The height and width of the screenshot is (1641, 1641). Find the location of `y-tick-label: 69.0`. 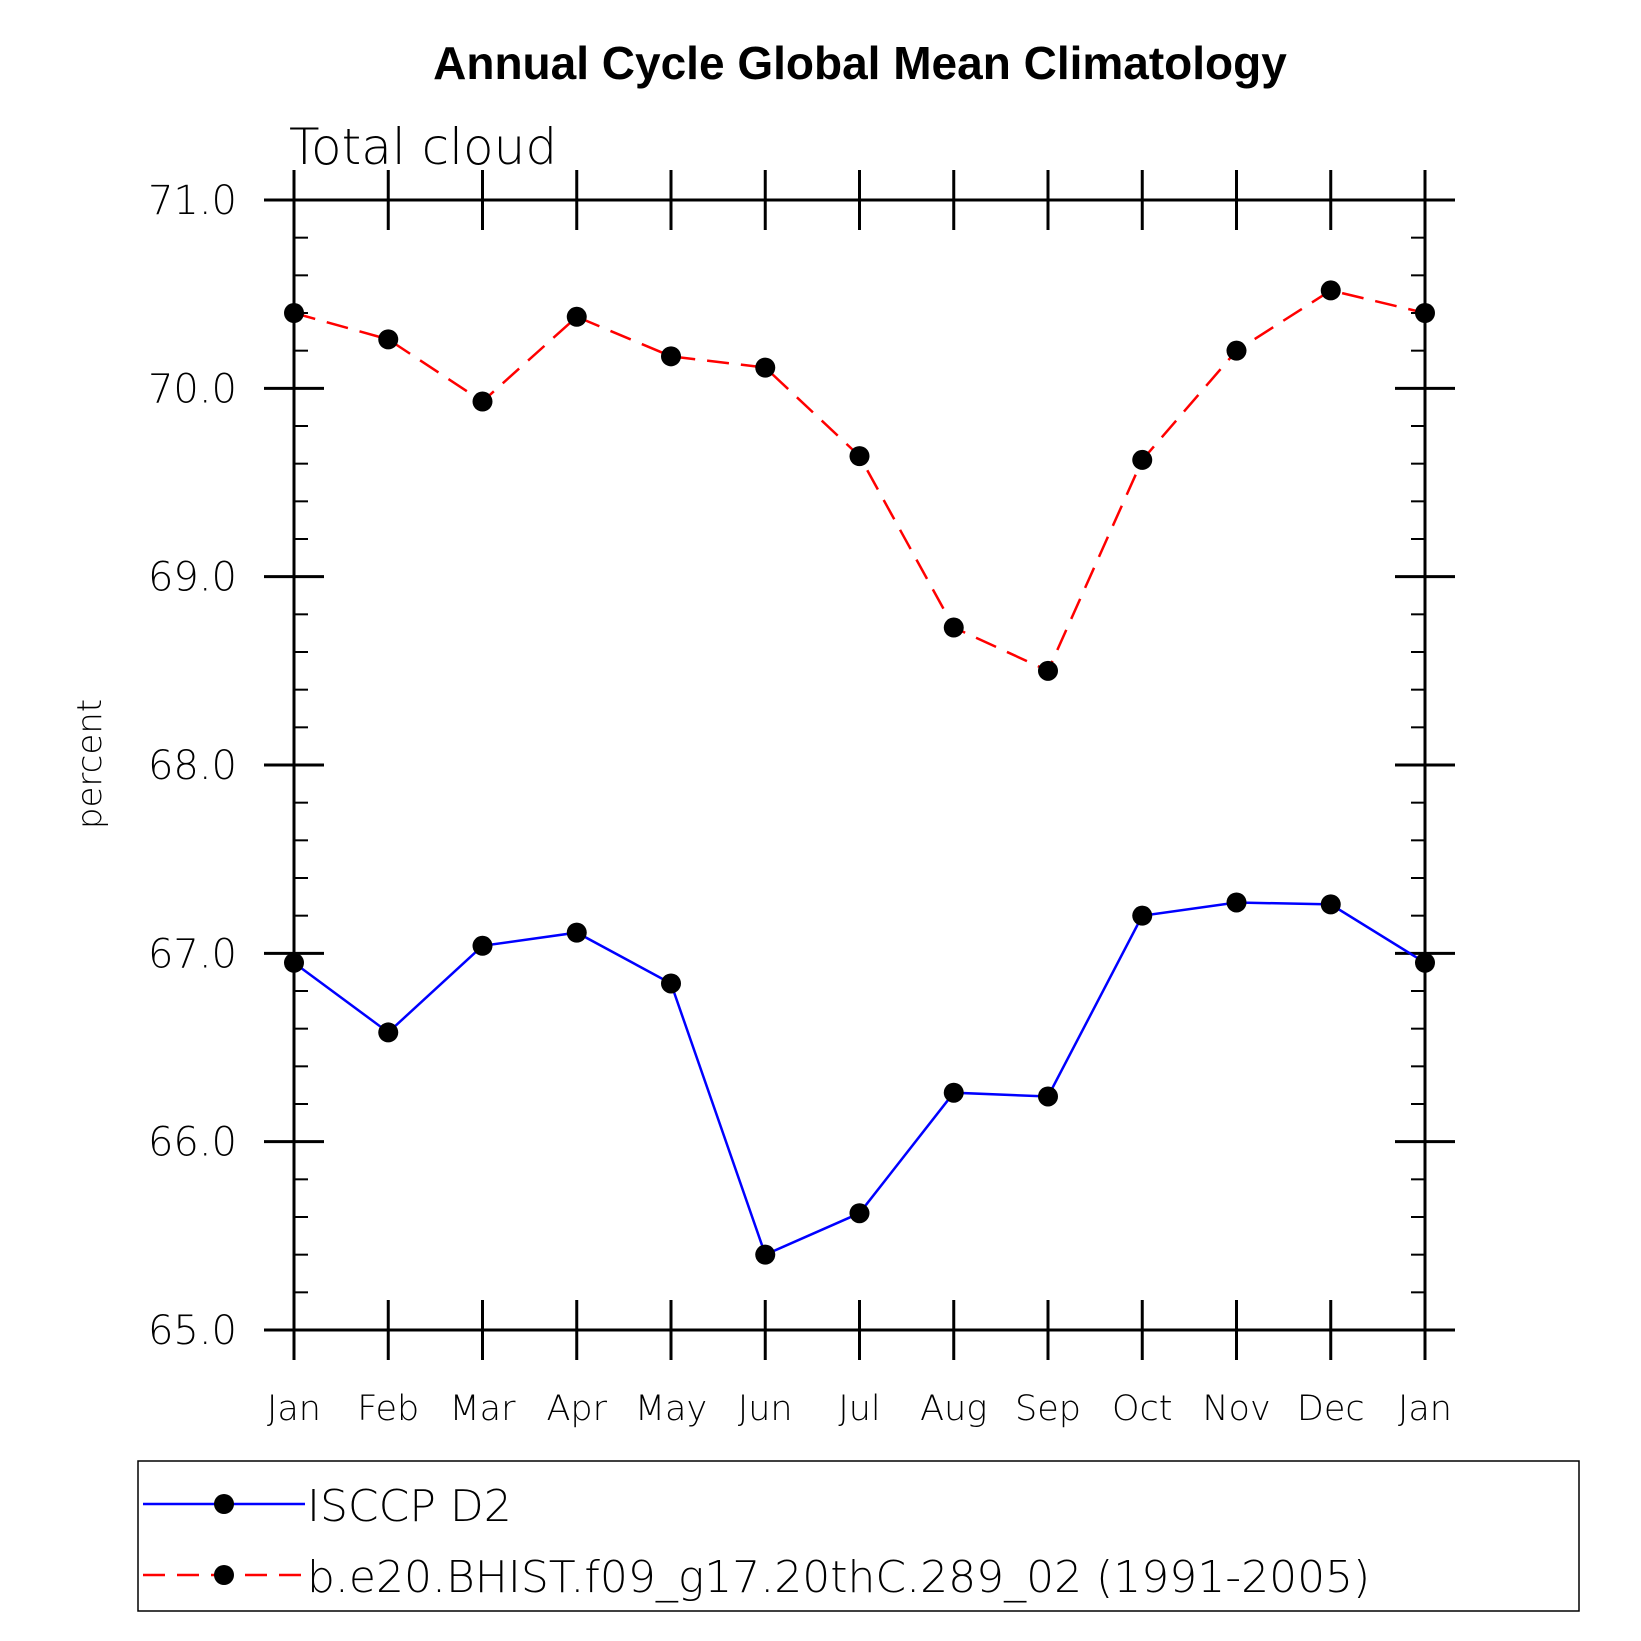

y-tick-label: 69.0 is located at coordinates (192, 578).